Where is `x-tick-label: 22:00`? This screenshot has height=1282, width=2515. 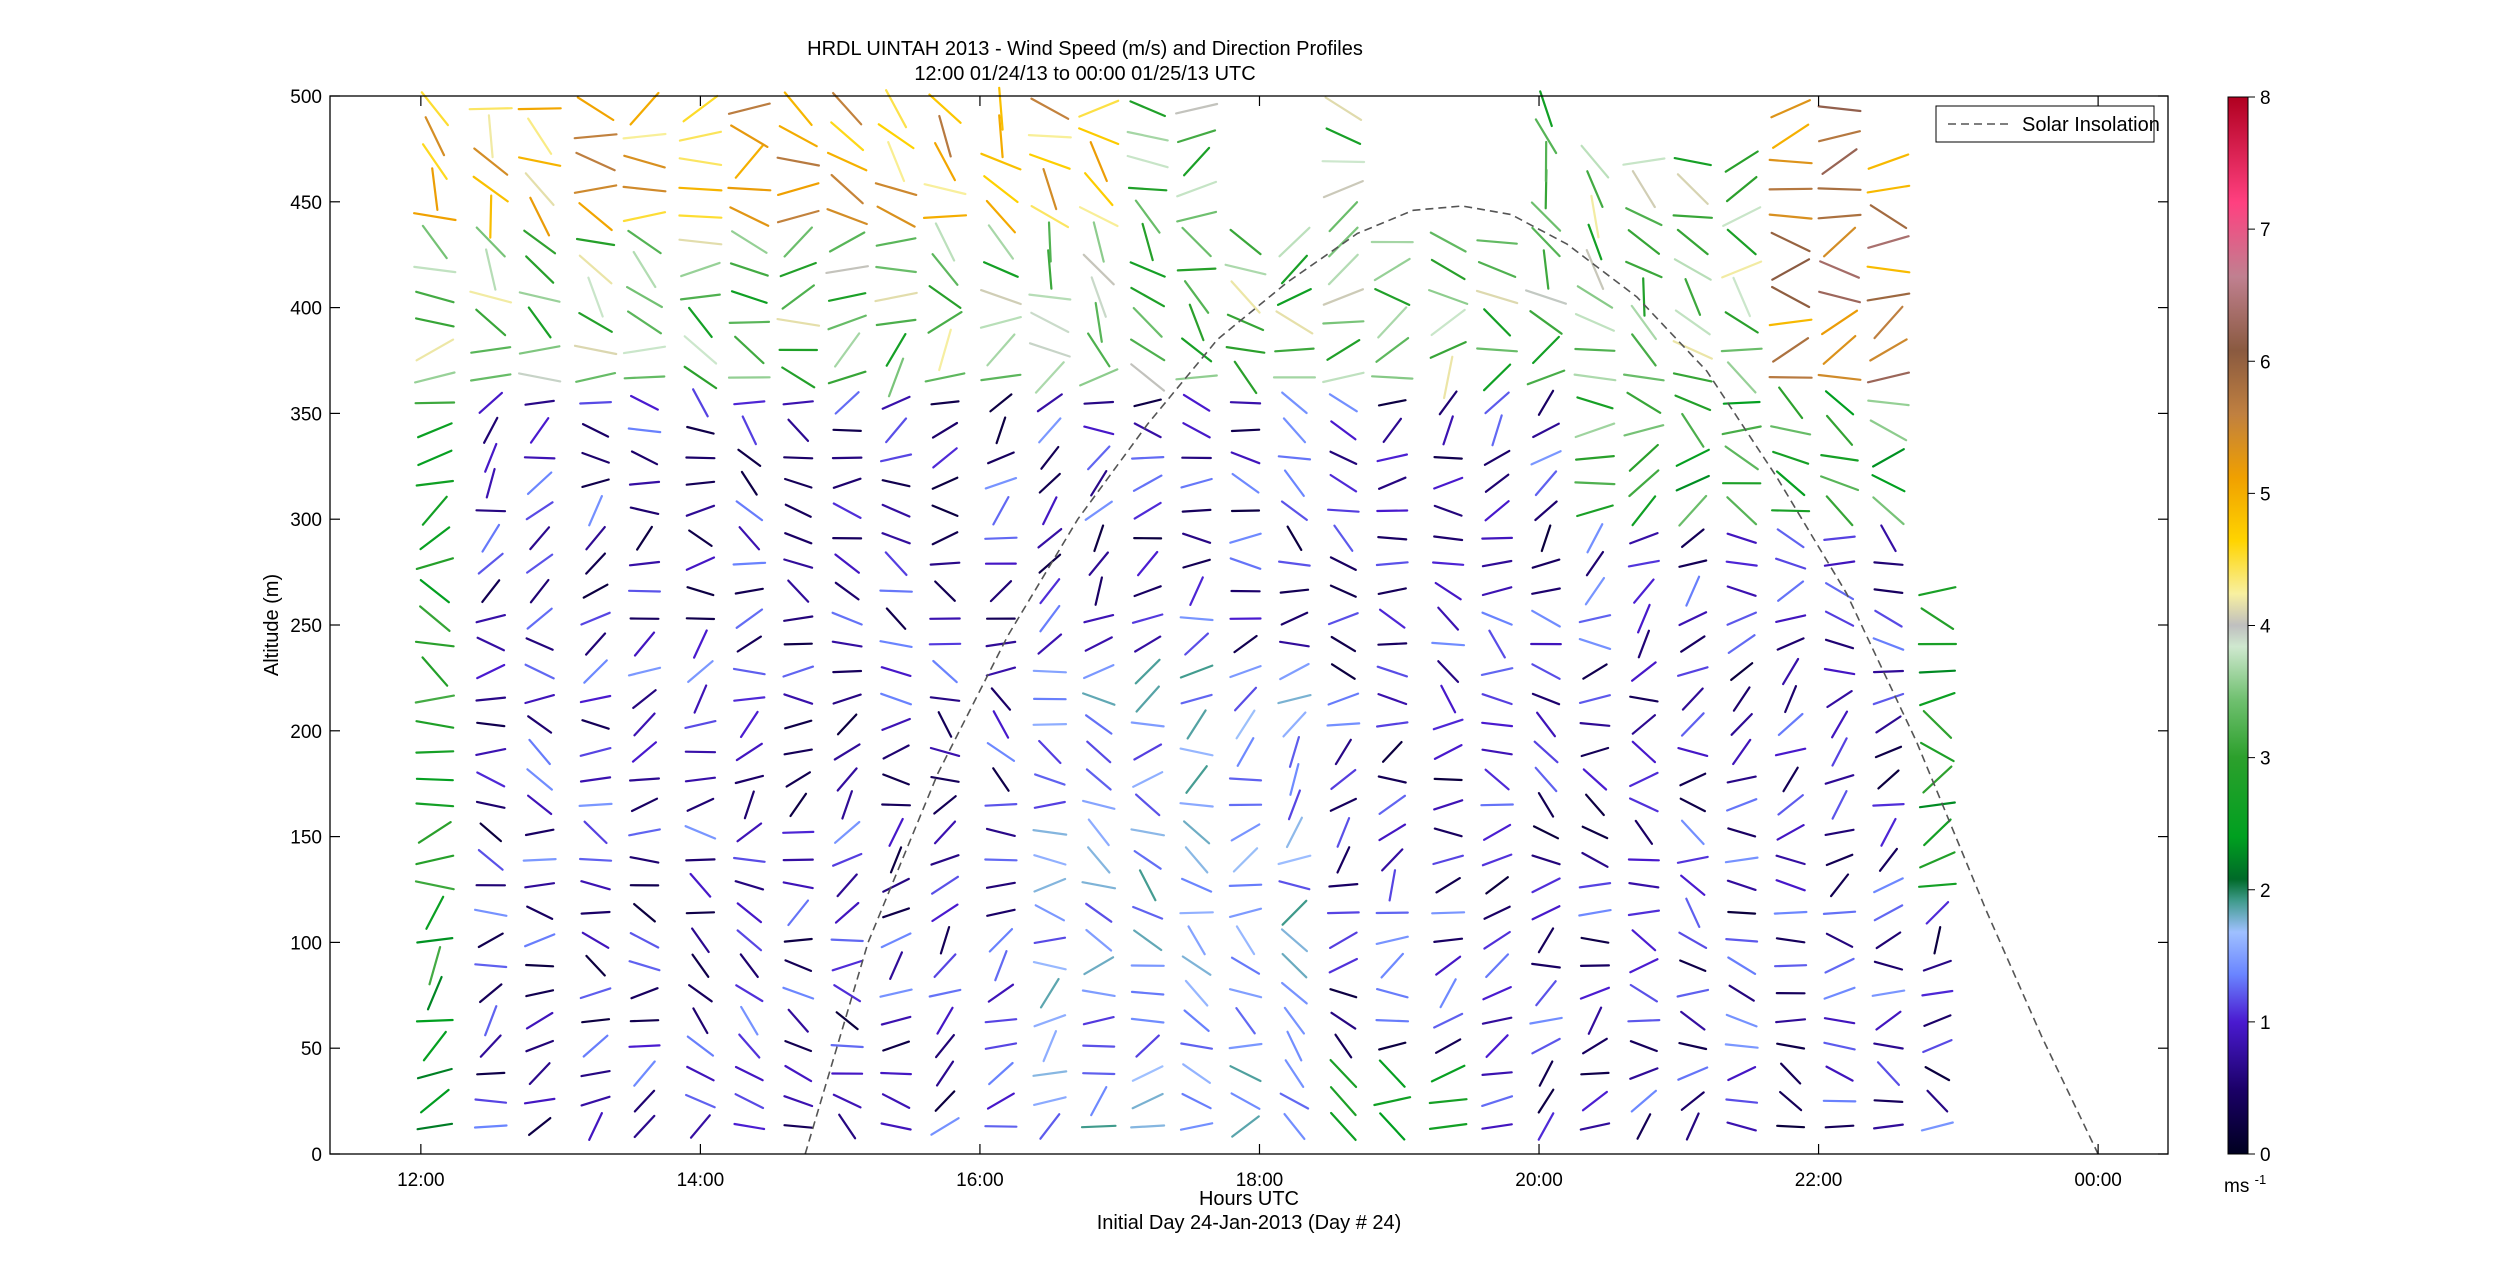
x-tick-label: 22:00 is located at coordinates (1819, 1180).